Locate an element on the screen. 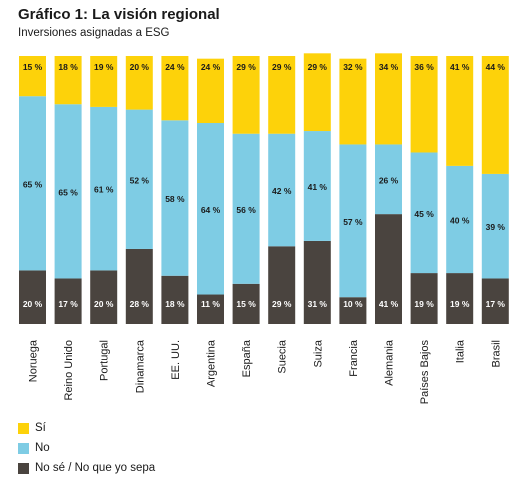  legend-item-si: Sí is located at coordinates (86, 428).